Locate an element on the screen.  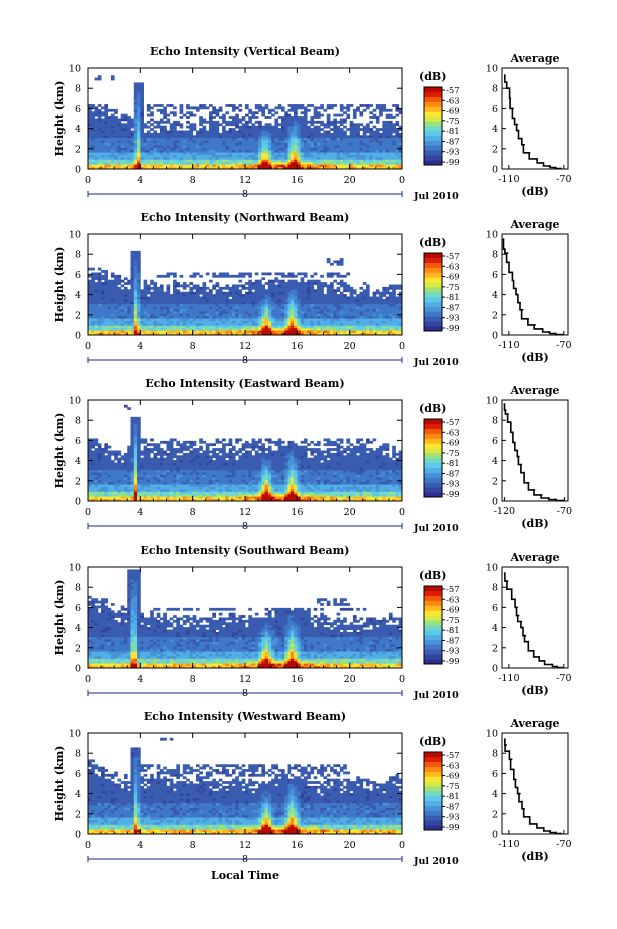
average-point is located at coordinates (524, 144).